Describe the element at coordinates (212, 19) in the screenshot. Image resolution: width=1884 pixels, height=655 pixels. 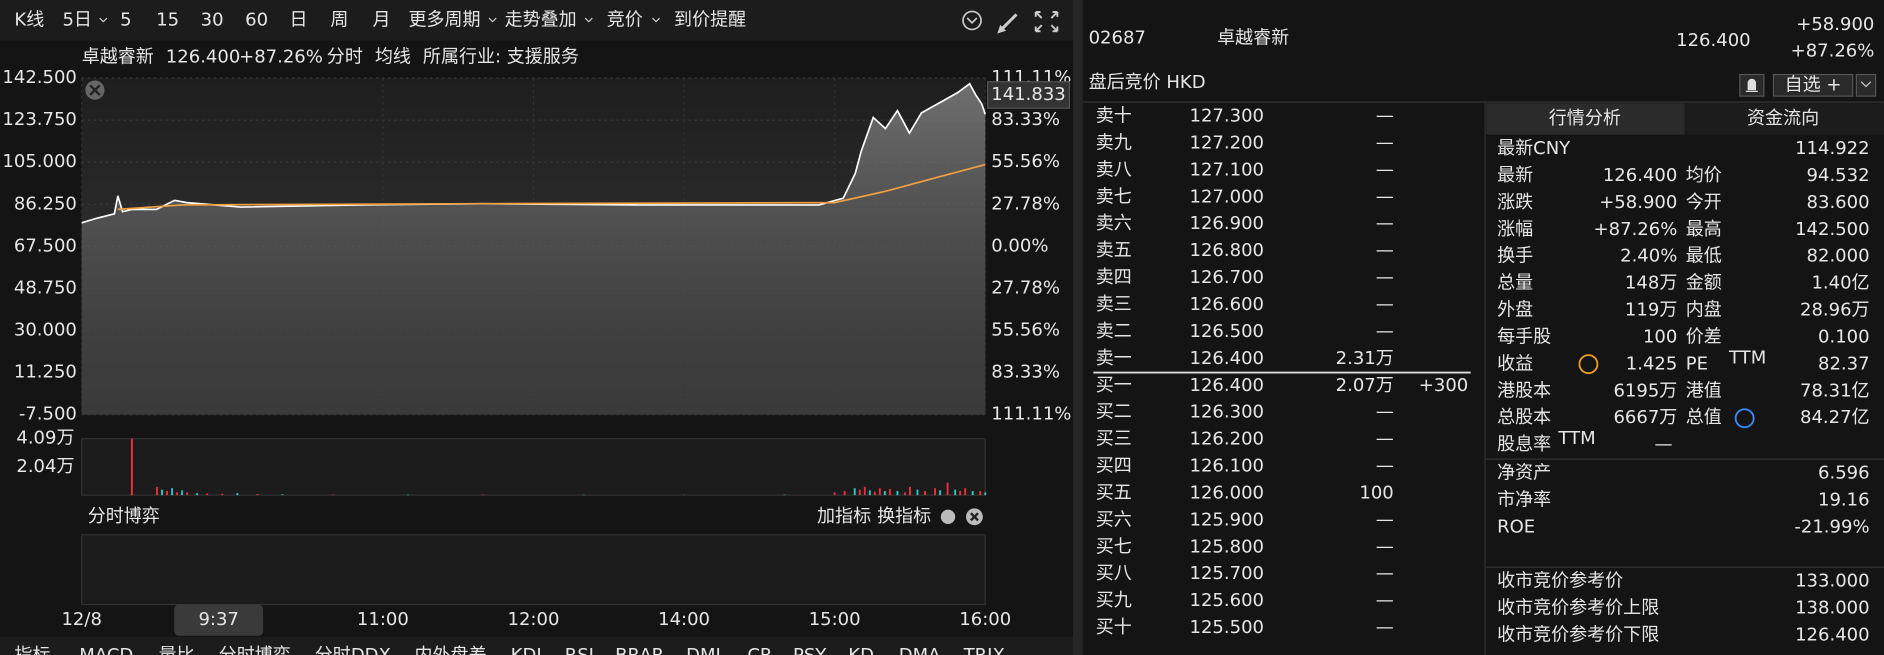
I see `toolbar-item: 30` at that location.